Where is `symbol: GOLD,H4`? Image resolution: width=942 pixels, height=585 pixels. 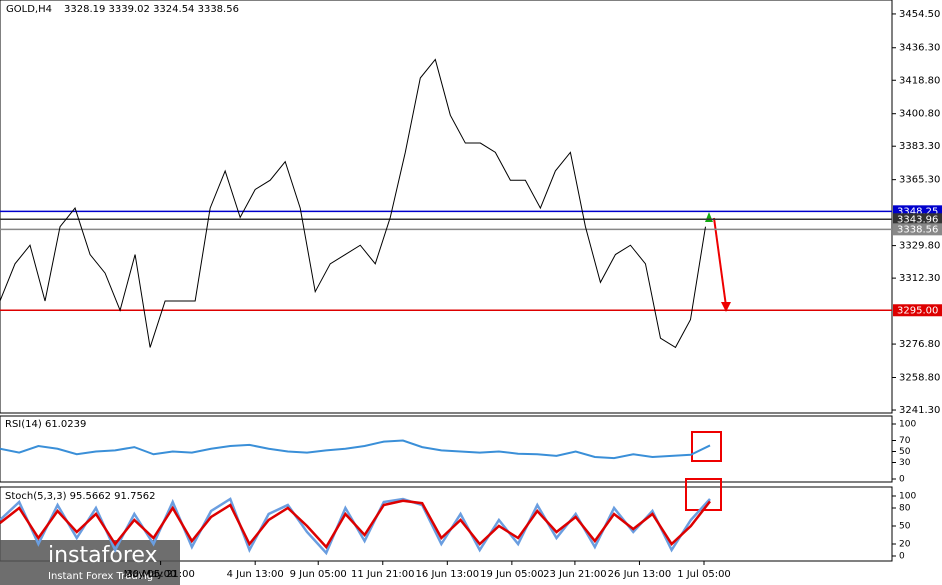
symbol: GOLD,H4 is located at coordinates (29, 9).